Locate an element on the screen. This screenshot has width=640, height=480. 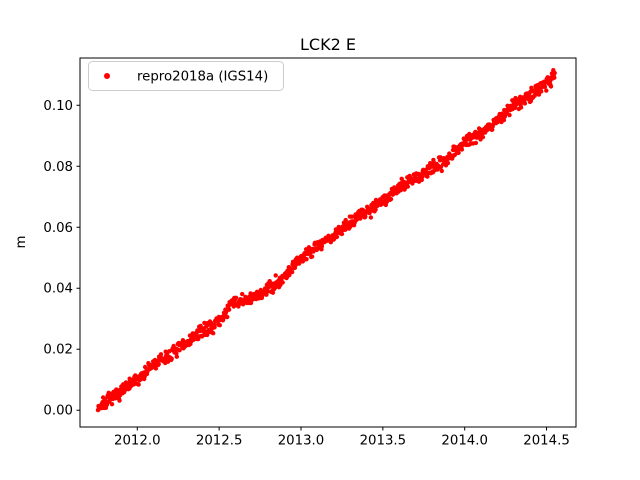
x-tick-label: 2012.5 is located at coordinates (219, 441).